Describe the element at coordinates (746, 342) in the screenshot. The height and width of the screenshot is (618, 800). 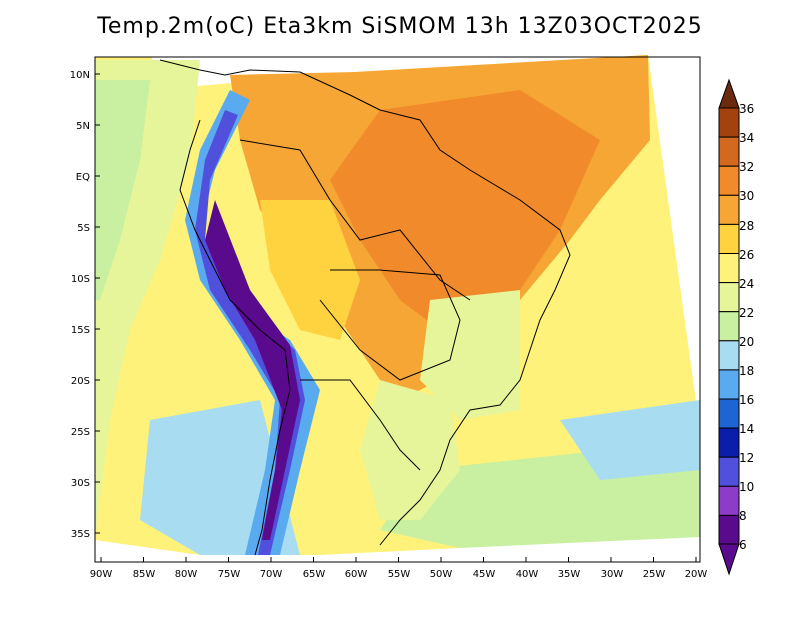
I see `colorbar-label: 20` at that location.